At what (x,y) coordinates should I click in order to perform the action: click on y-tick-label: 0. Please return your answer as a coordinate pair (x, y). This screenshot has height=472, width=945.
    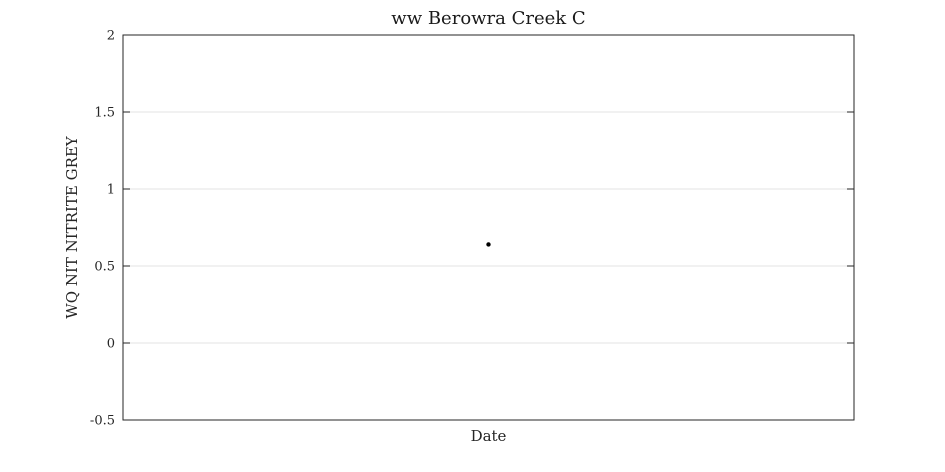
    Looking at the image, I should click on (111, 344).